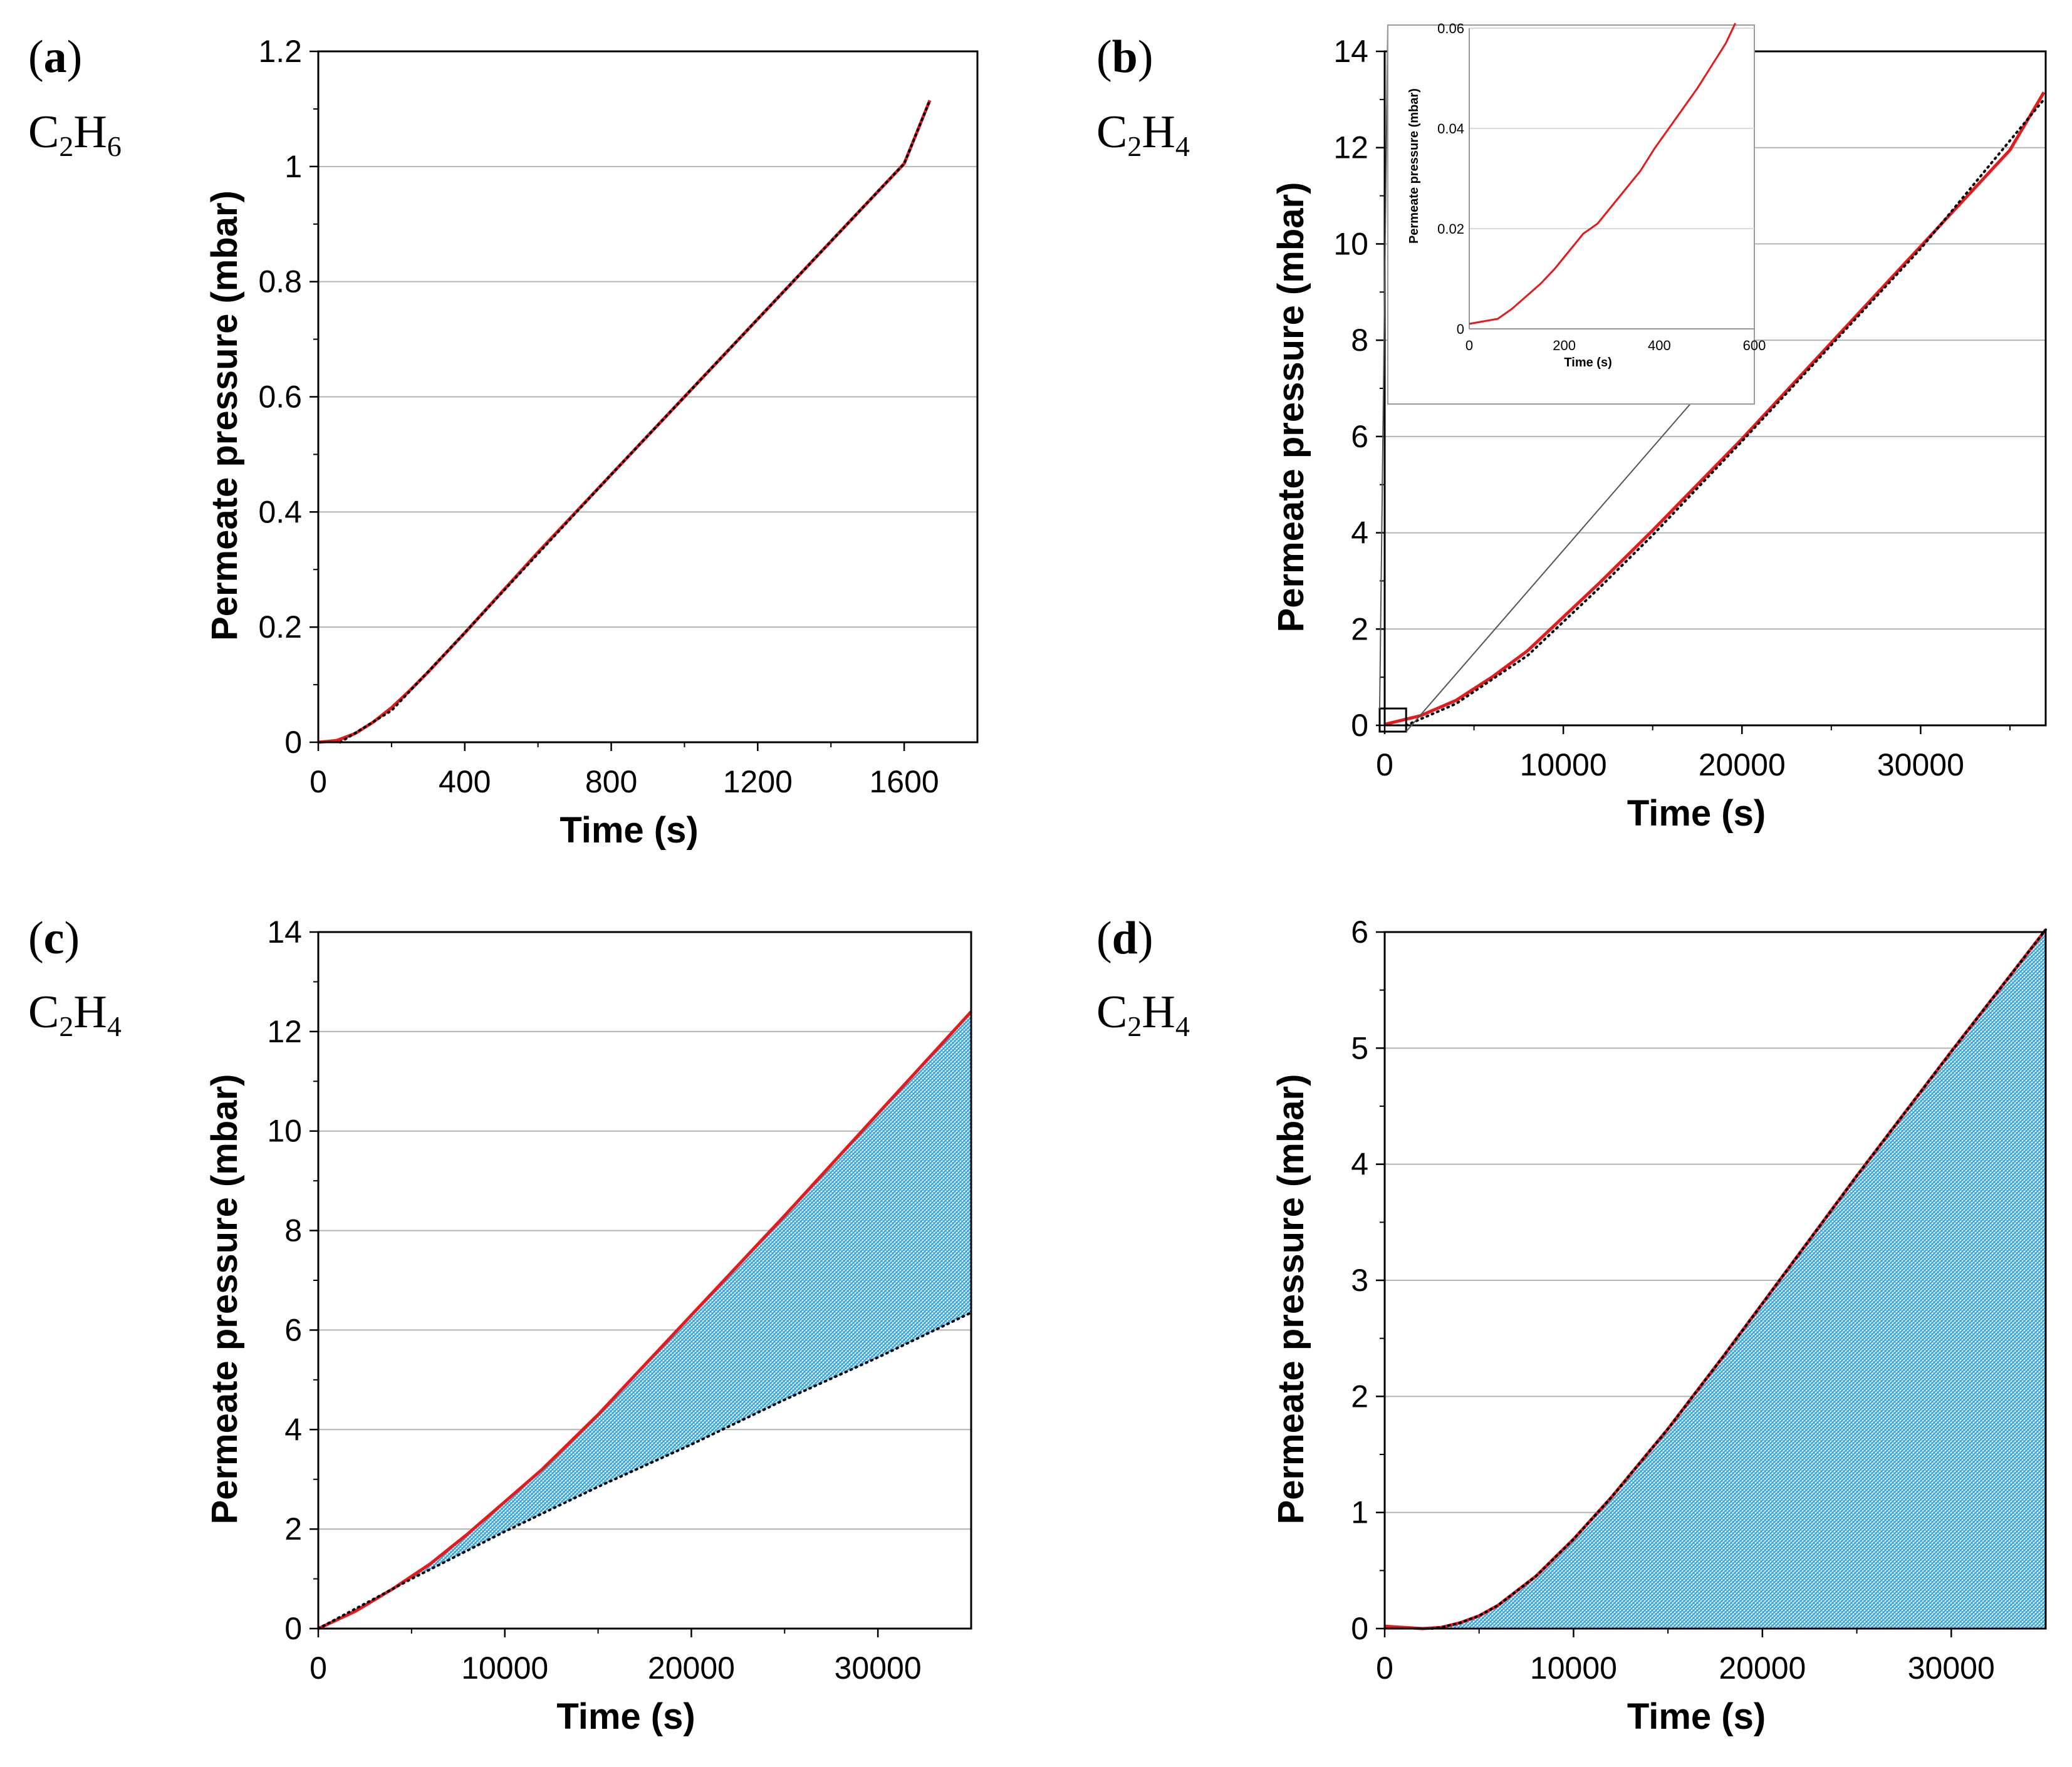 The image size is (2072, 1767). I want to click on inset-y-axis-title: Permeate pressure (mbar), so click(1414, 166).